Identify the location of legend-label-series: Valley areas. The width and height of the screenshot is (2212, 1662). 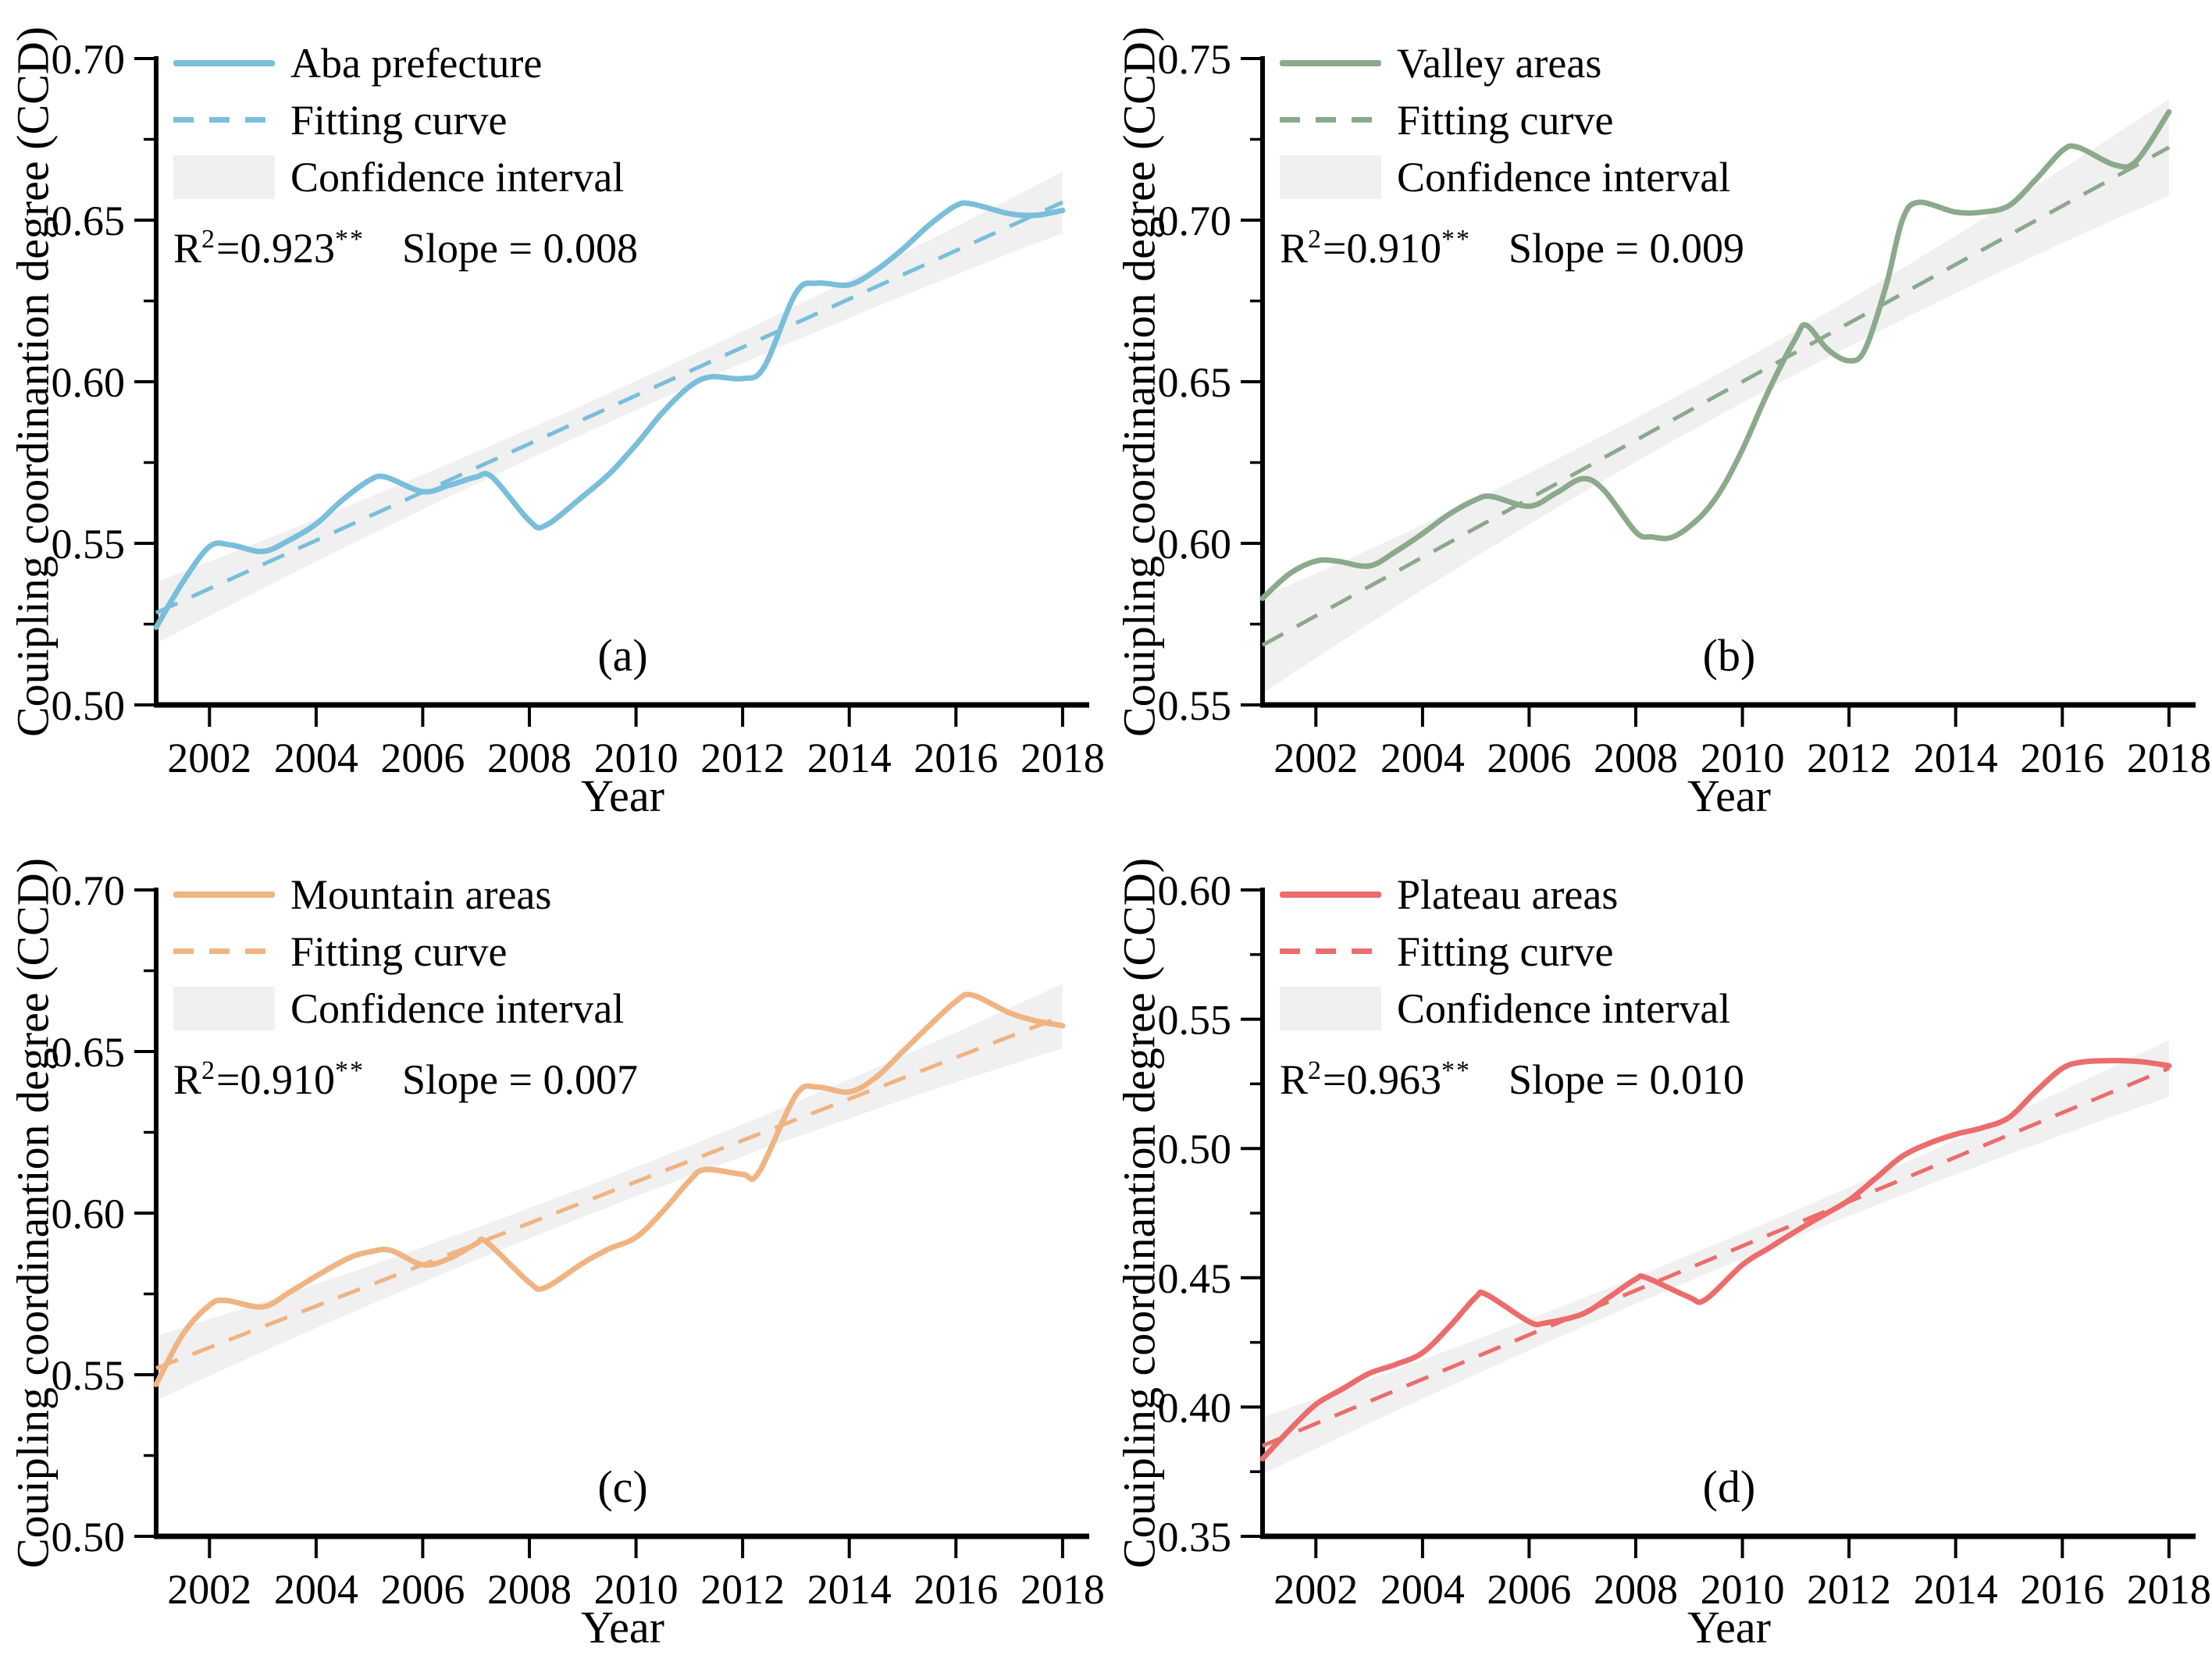
(1500, 63).